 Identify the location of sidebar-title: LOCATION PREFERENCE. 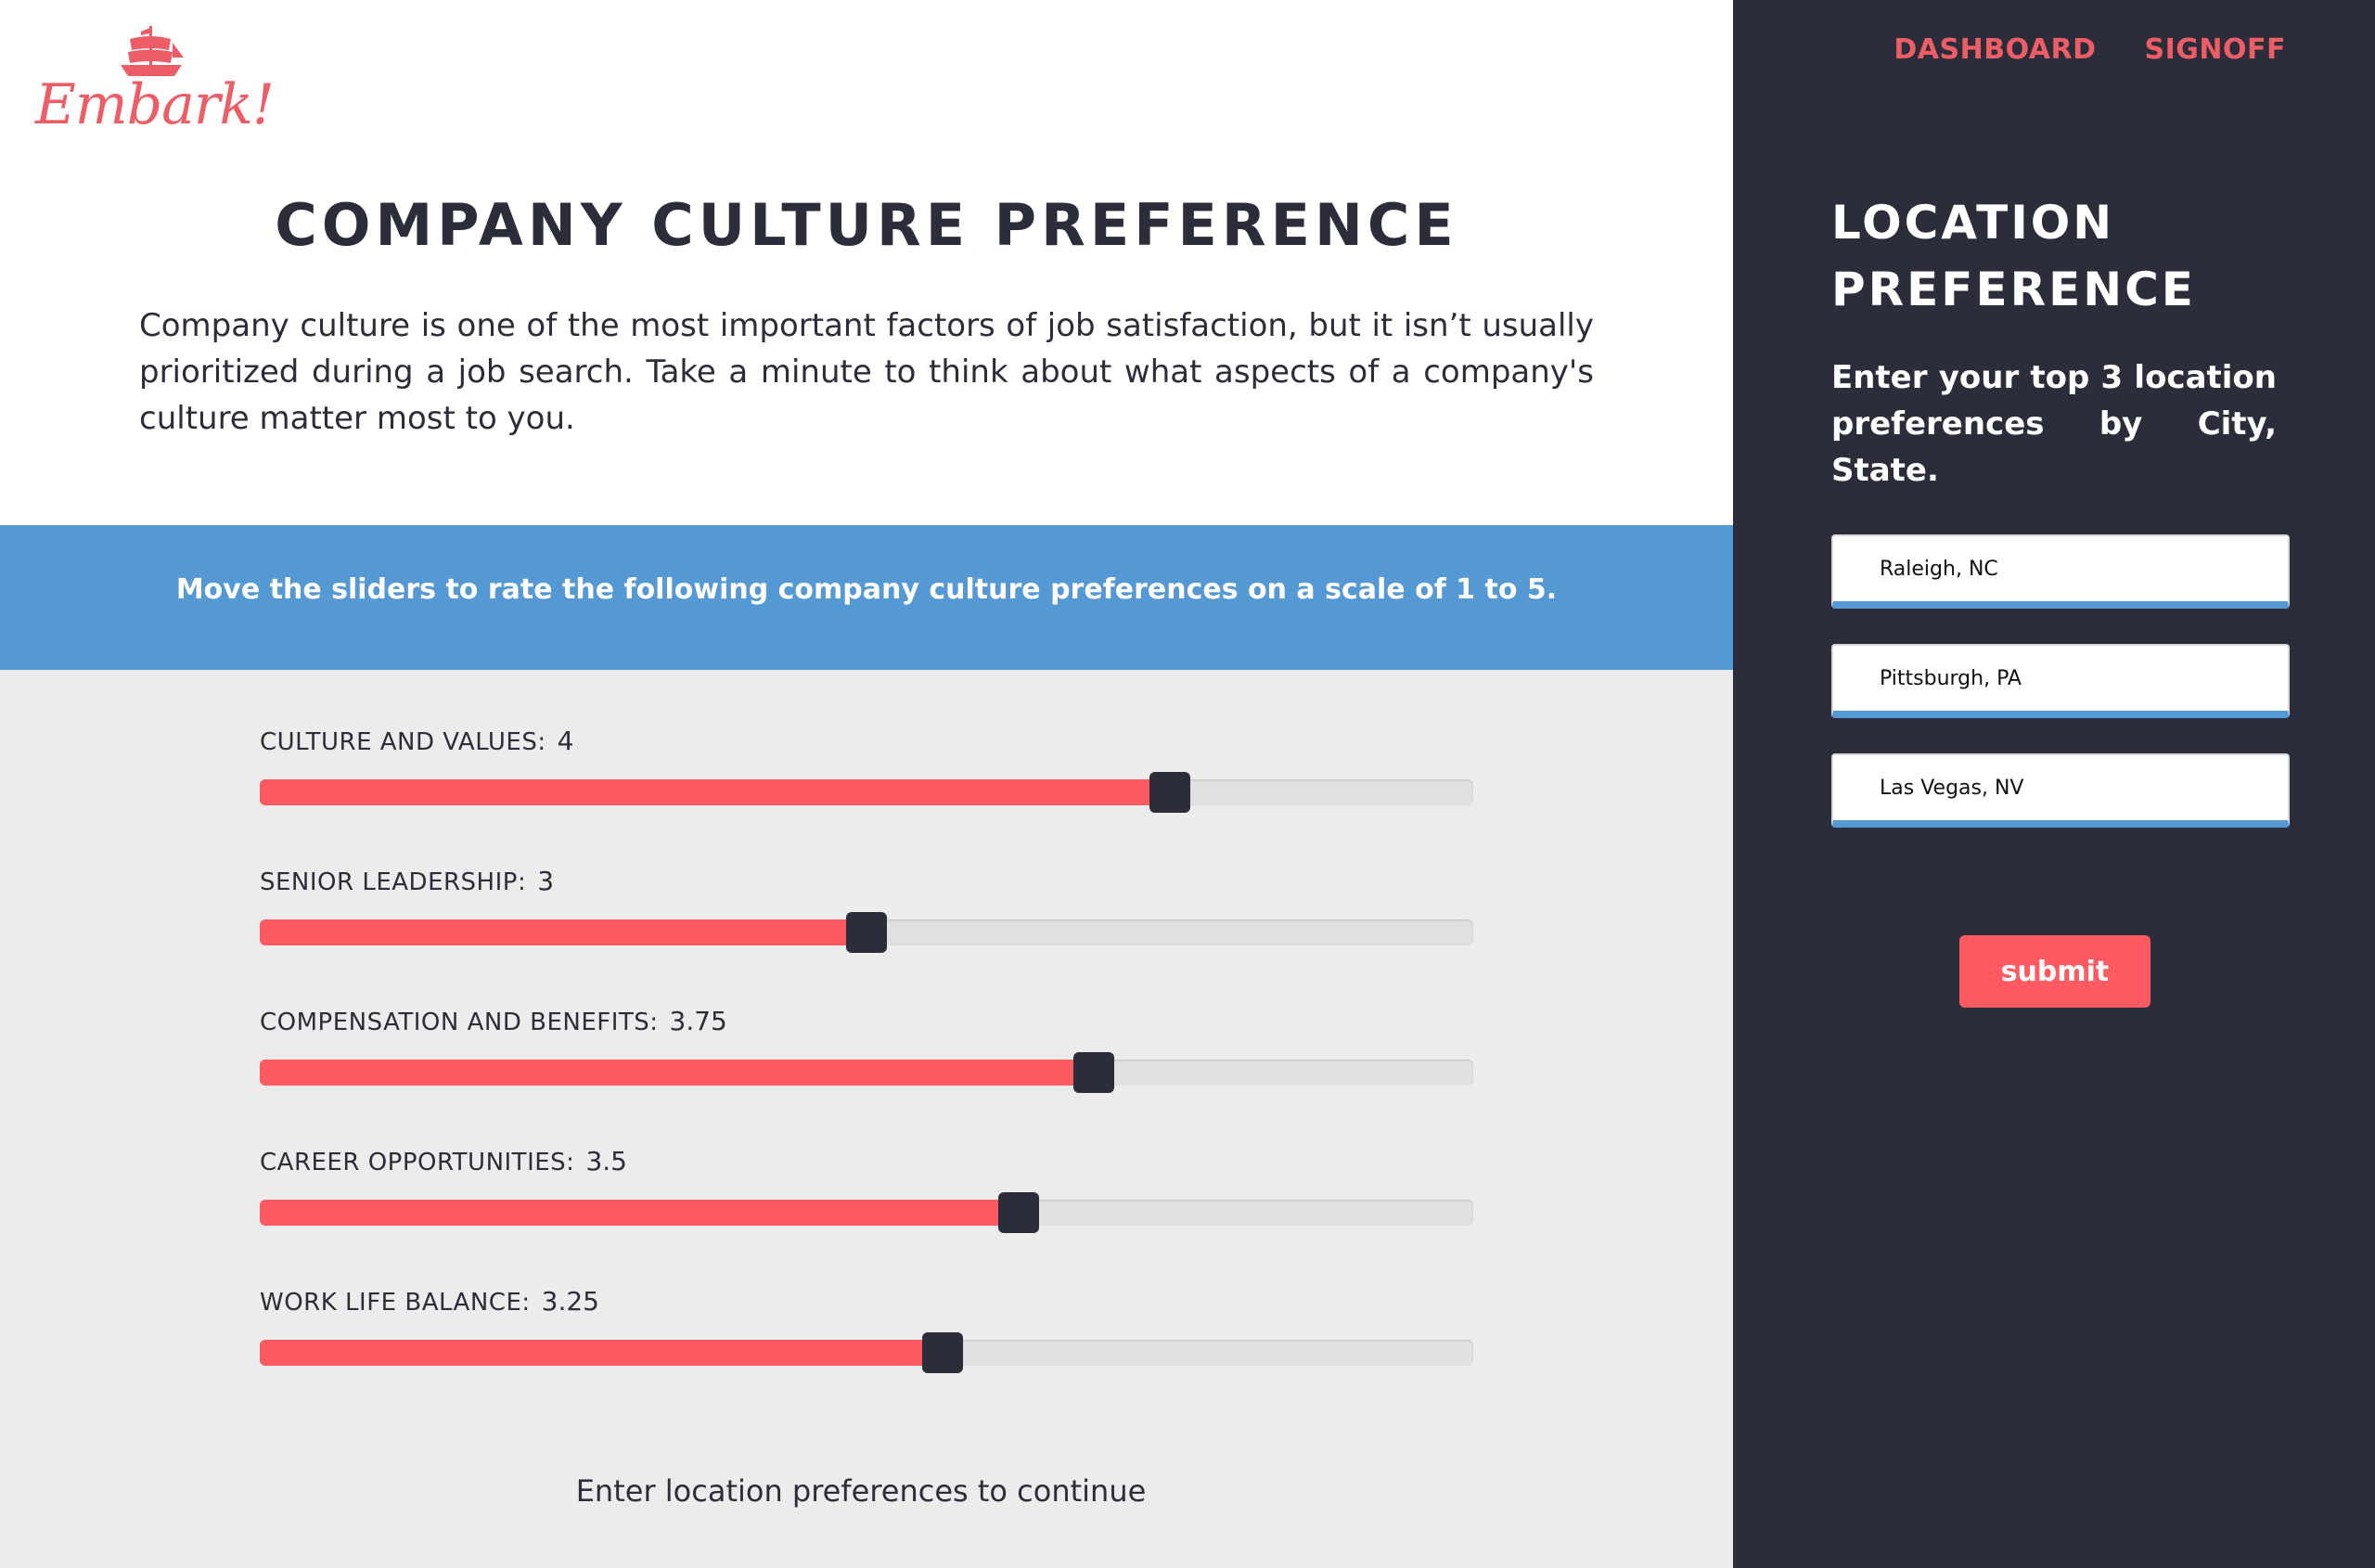
(2013, 256).